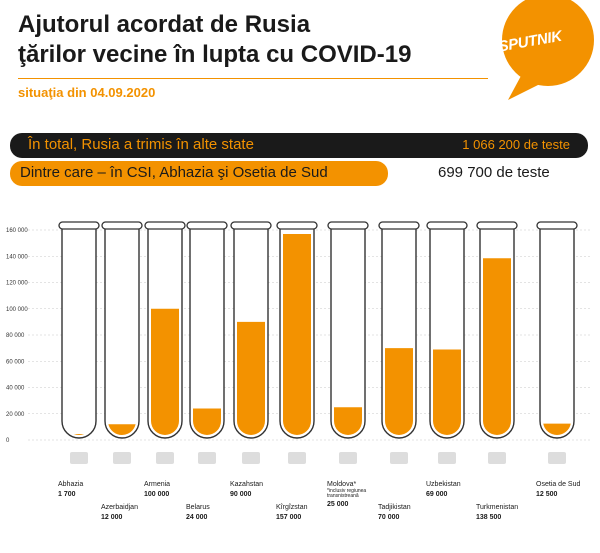 The image size is (600, 553). I want to click on flag-azerbaijan-icon, so click(122, 458).